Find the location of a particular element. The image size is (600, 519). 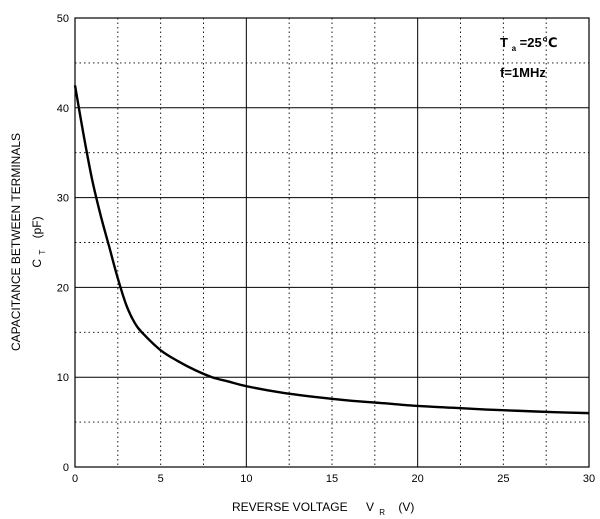

x-tick-label: 5 is located at coordinates (161, 479).